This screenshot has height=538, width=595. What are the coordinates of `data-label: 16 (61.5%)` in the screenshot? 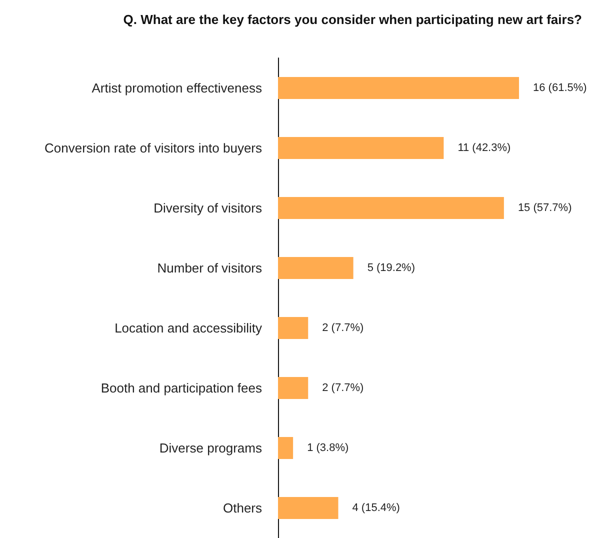 It's located at (560, 88).